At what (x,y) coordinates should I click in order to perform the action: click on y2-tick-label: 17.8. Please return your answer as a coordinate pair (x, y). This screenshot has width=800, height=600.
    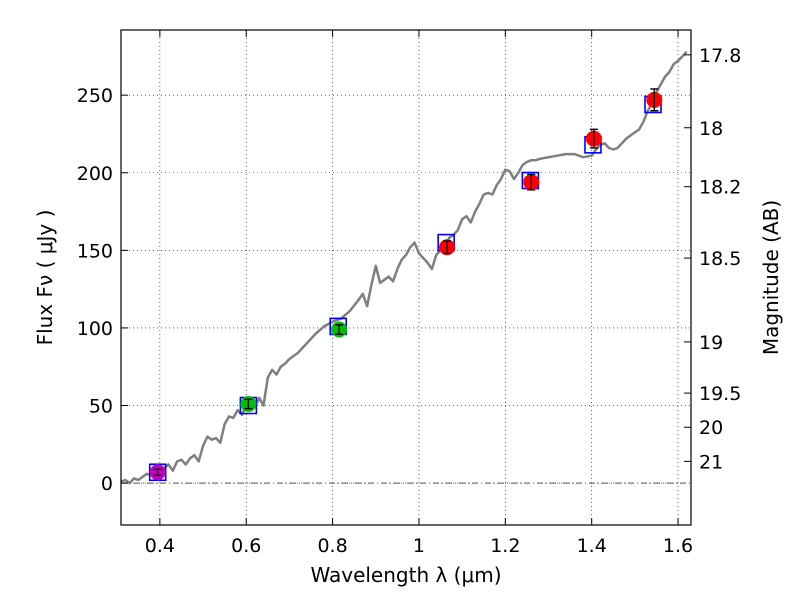
    Looking at the image, I should click on (720, 56).